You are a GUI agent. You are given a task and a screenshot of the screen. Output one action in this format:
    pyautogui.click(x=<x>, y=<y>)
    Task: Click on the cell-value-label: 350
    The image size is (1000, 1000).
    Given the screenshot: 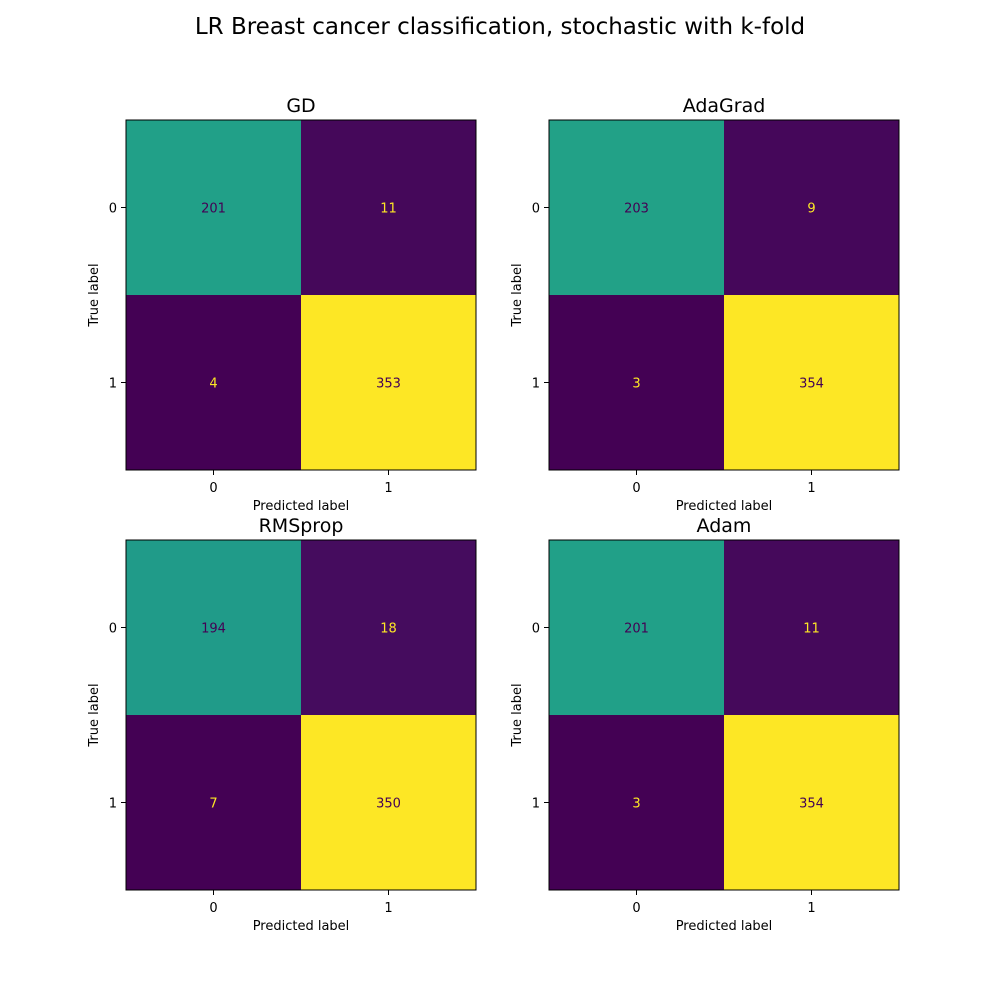 What is the action you would take?
    pyautogui.click(x=388, y=804)
    